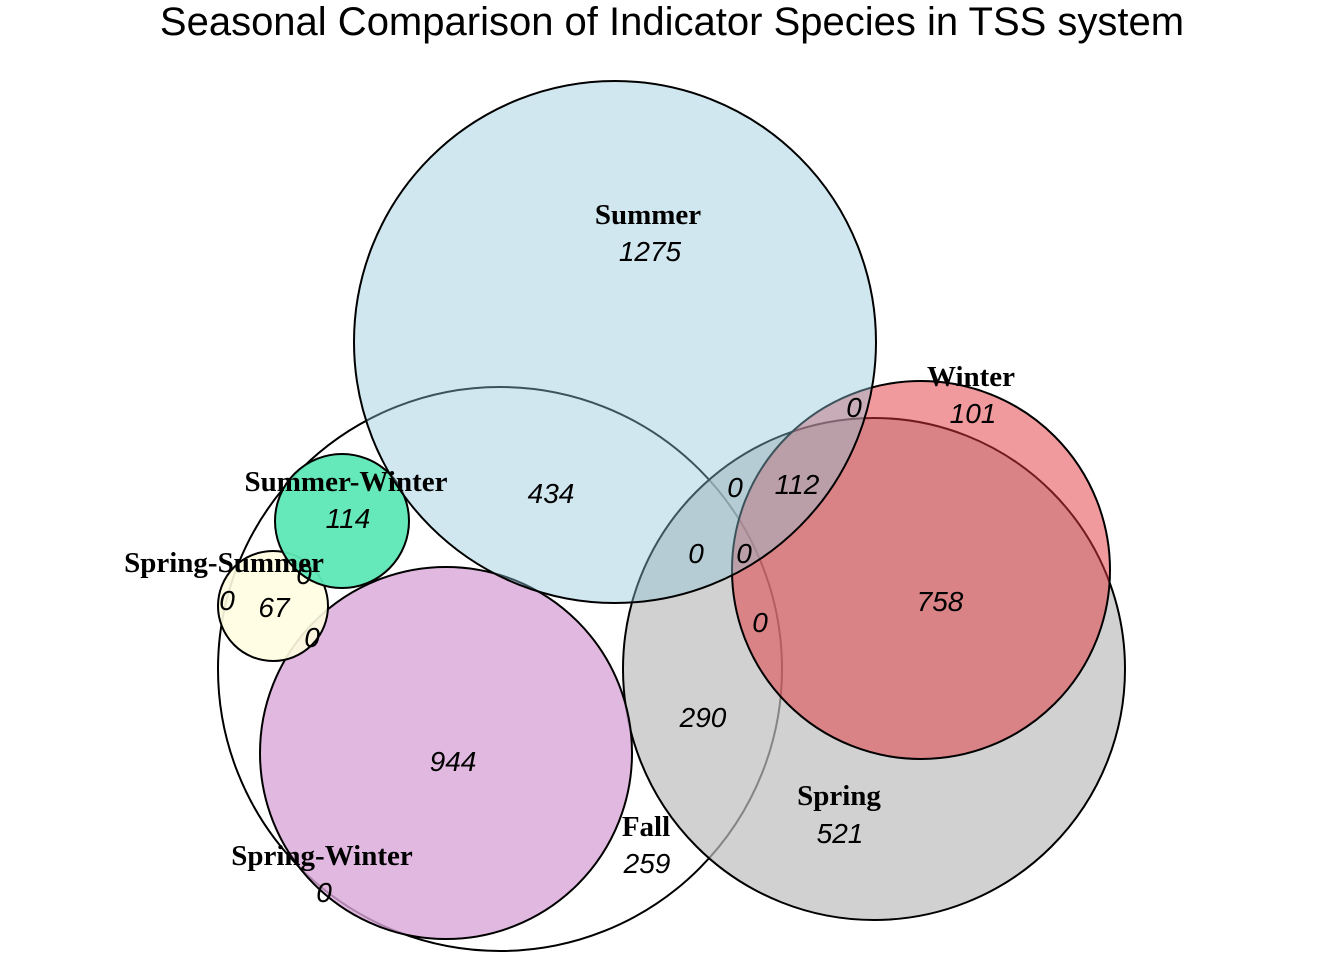  Describe the element at coordinates (839, 796) in the screenshot. I see `label-spring: Spring` at that location.